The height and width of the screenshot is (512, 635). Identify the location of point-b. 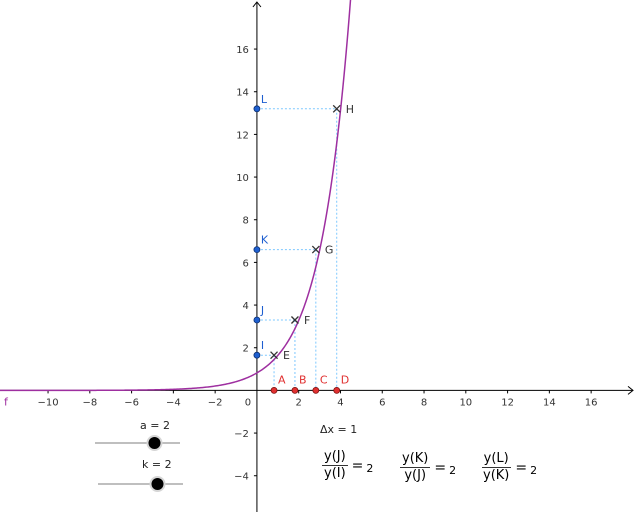
(295, 390).